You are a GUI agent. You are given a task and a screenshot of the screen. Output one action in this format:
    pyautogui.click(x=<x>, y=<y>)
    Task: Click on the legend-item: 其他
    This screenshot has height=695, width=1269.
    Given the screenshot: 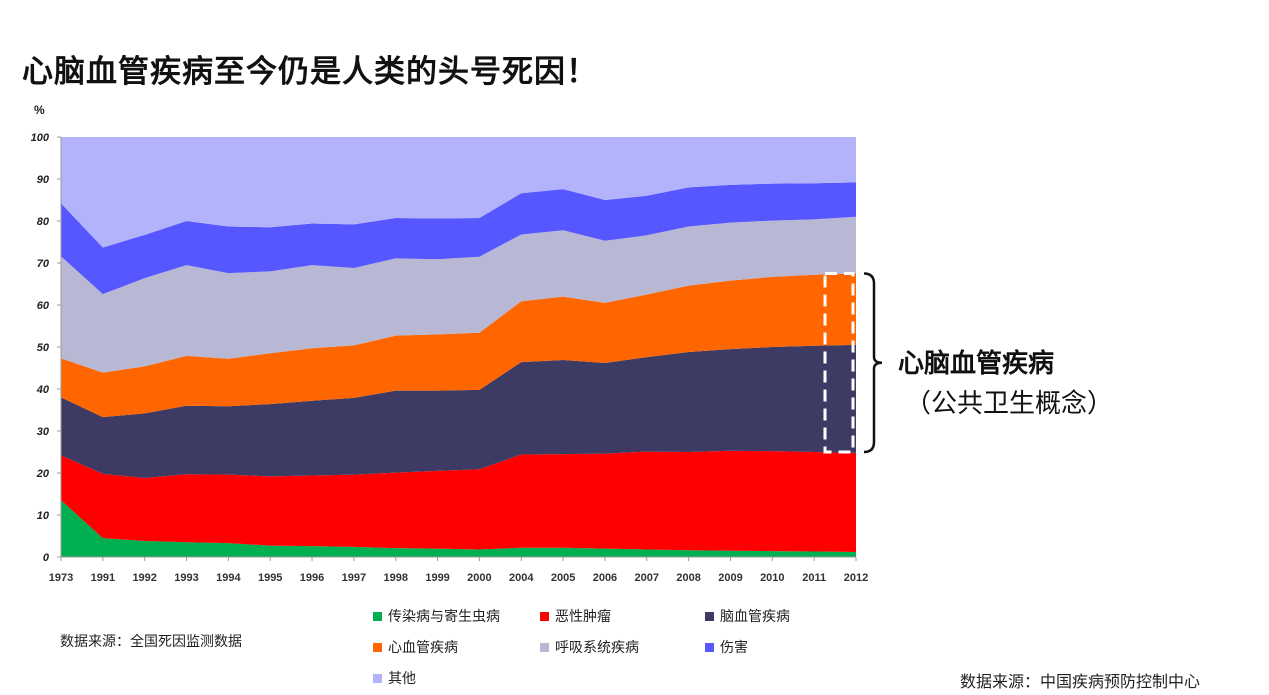 What is the action you would take?
    pyautogui.click(x=394, y=678)
    